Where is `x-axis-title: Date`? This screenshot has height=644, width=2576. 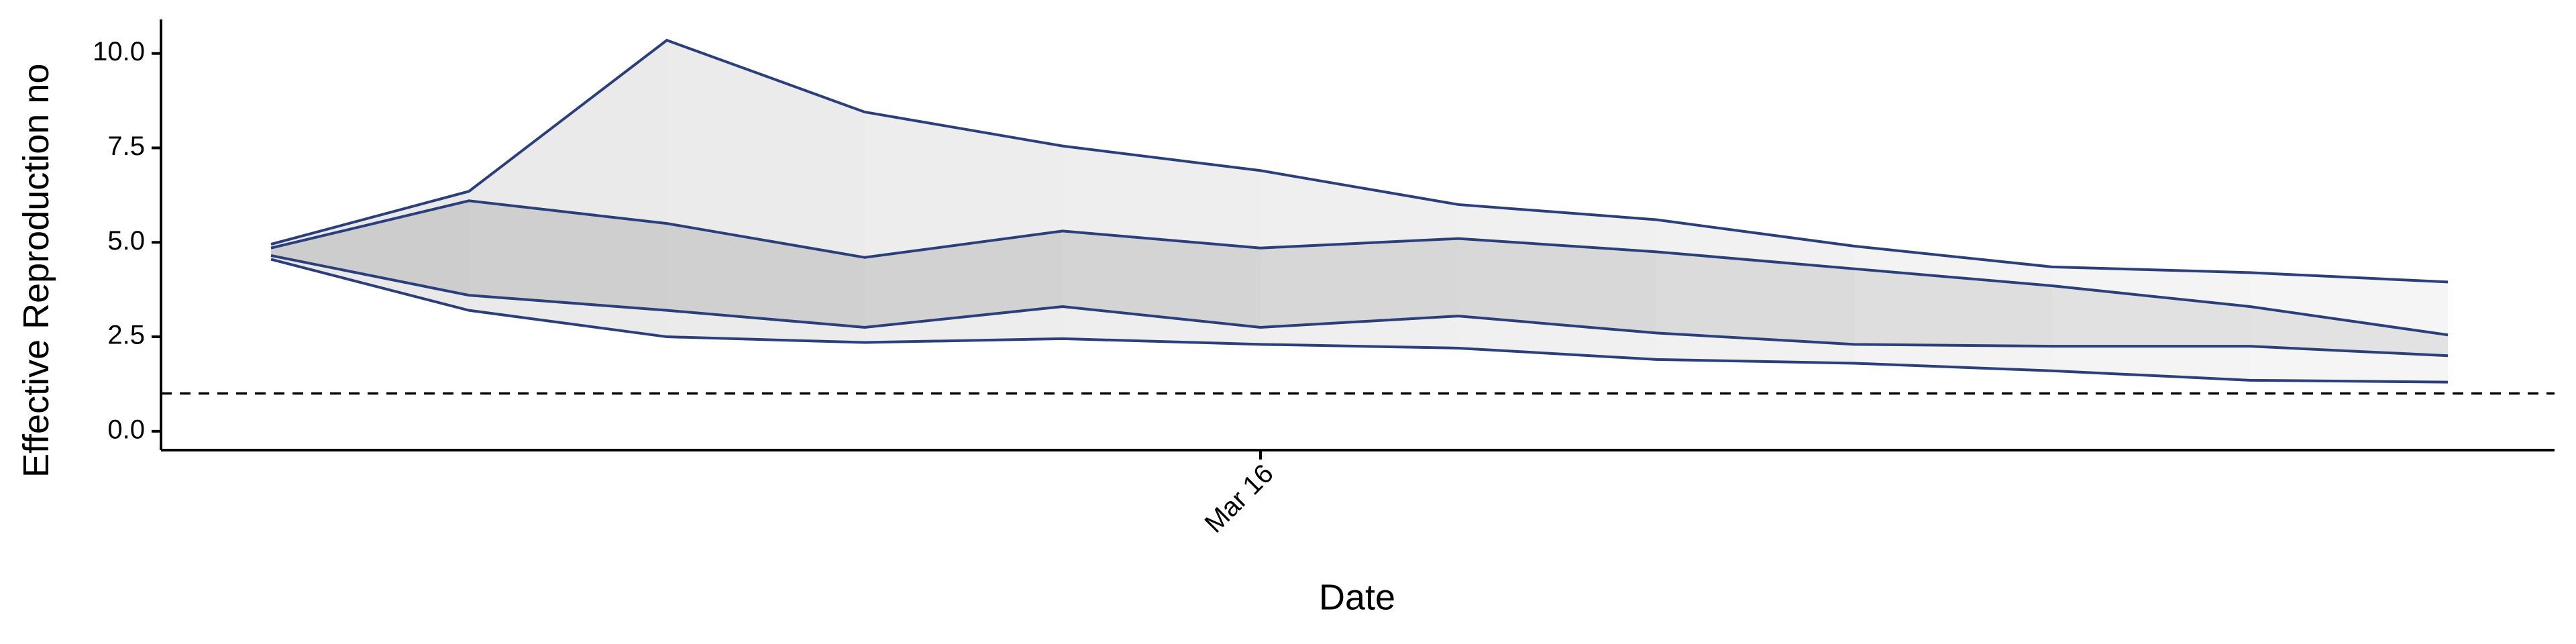
x-axis-title: Date is located at coordinates (1357, 597).